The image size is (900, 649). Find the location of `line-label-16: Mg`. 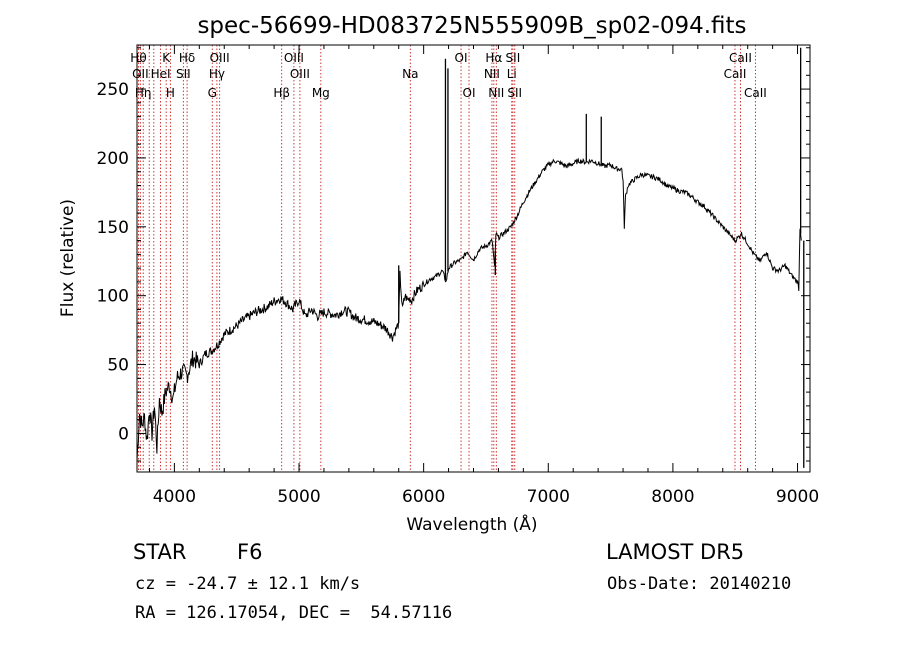

line-label-16: Mg is located at coordinates (321, 93).